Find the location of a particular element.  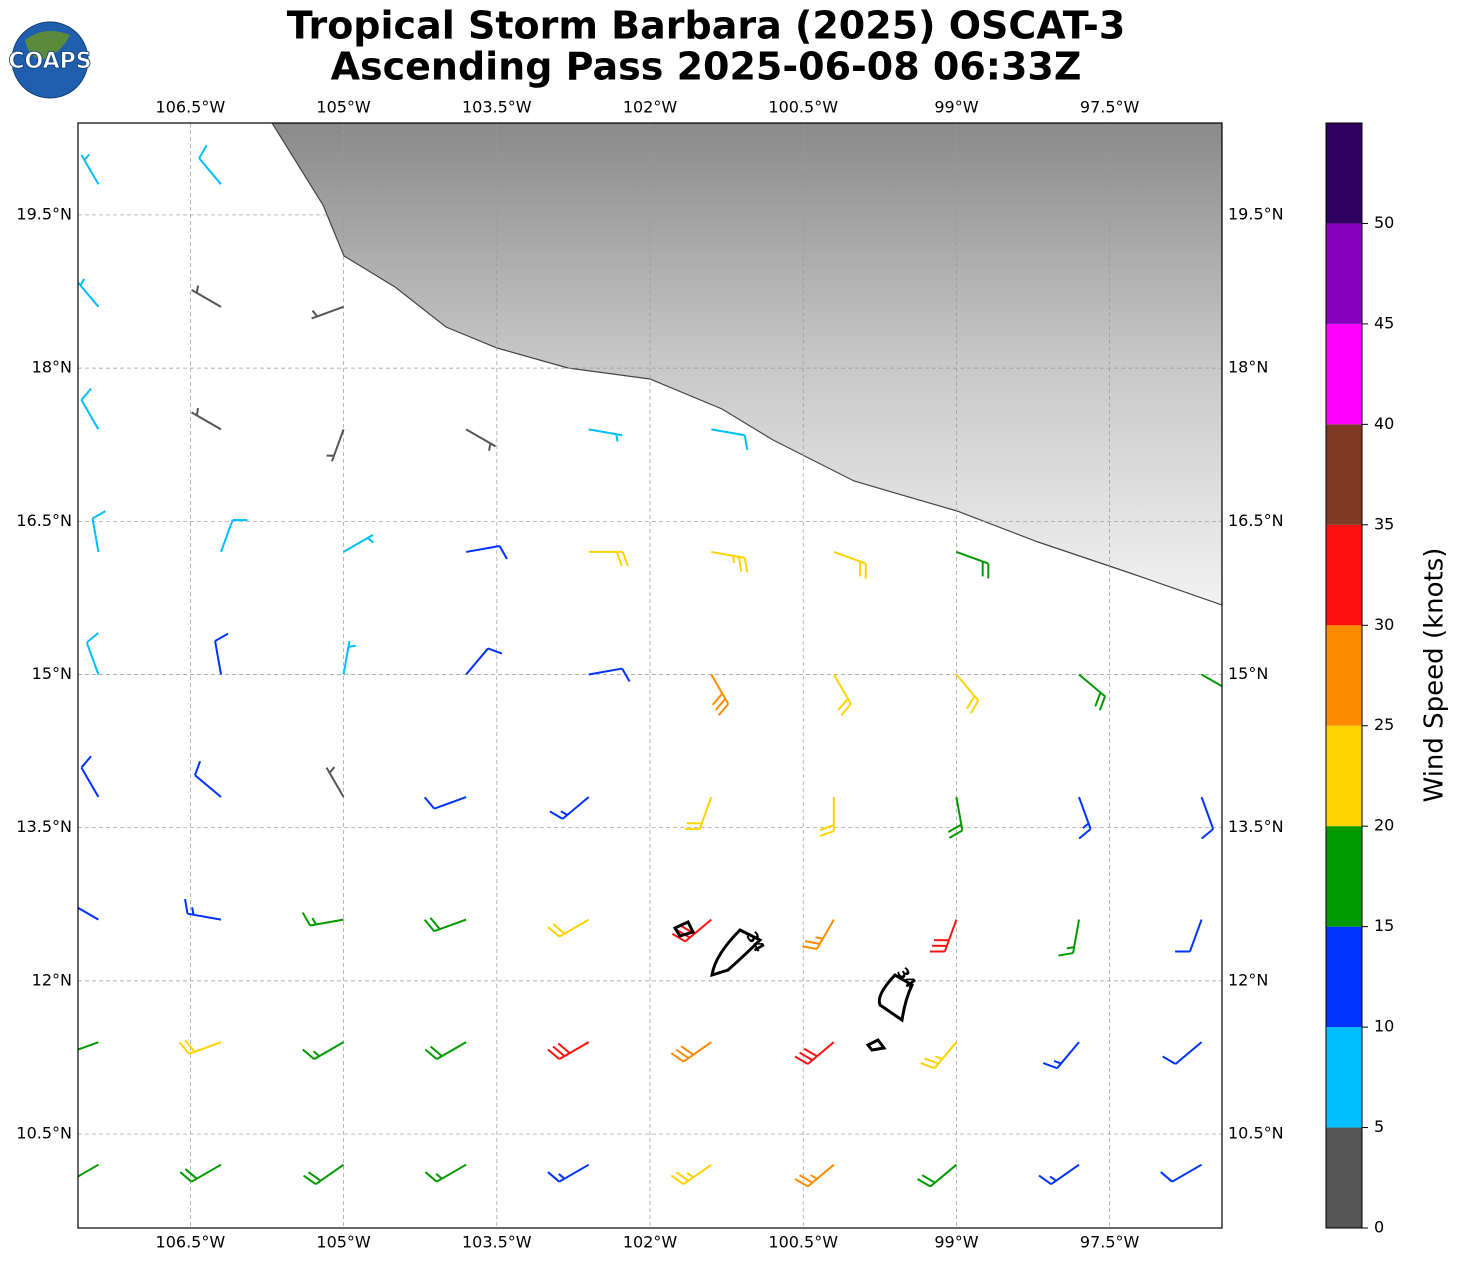

colorbar-tick-label: 35 is located at coordinates (1384, 523).